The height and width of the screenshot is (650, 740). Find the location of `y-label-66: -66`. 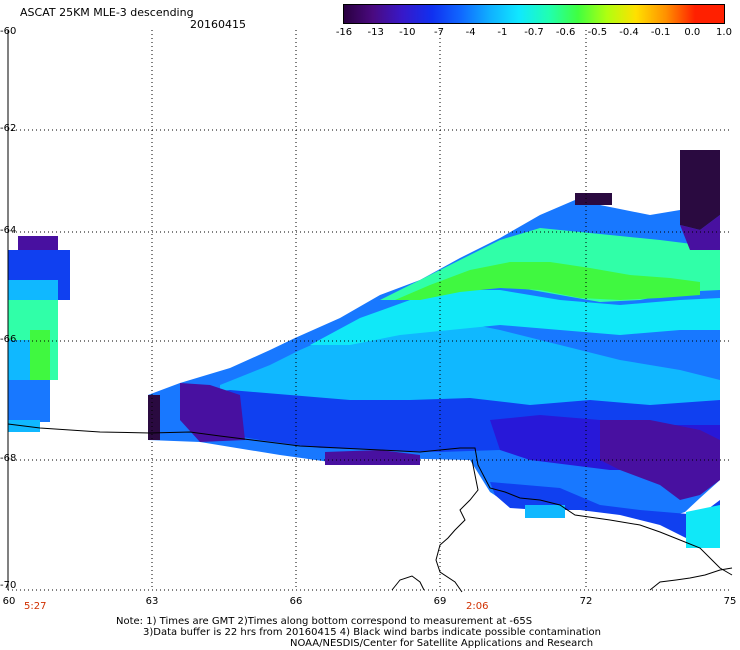

y-label-66: -66 is located at coordinates (8, 339).